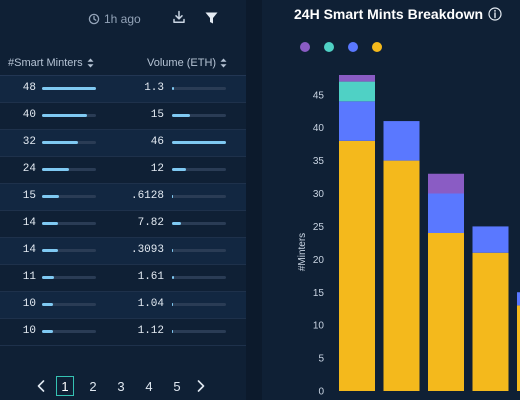 Image resolution: width=520 pixels, height=400 pixels. What do you see at coordinates (123, 332) in the screenshot?
I see `table-row: 10 1.12` at bounding box center [123, 332].